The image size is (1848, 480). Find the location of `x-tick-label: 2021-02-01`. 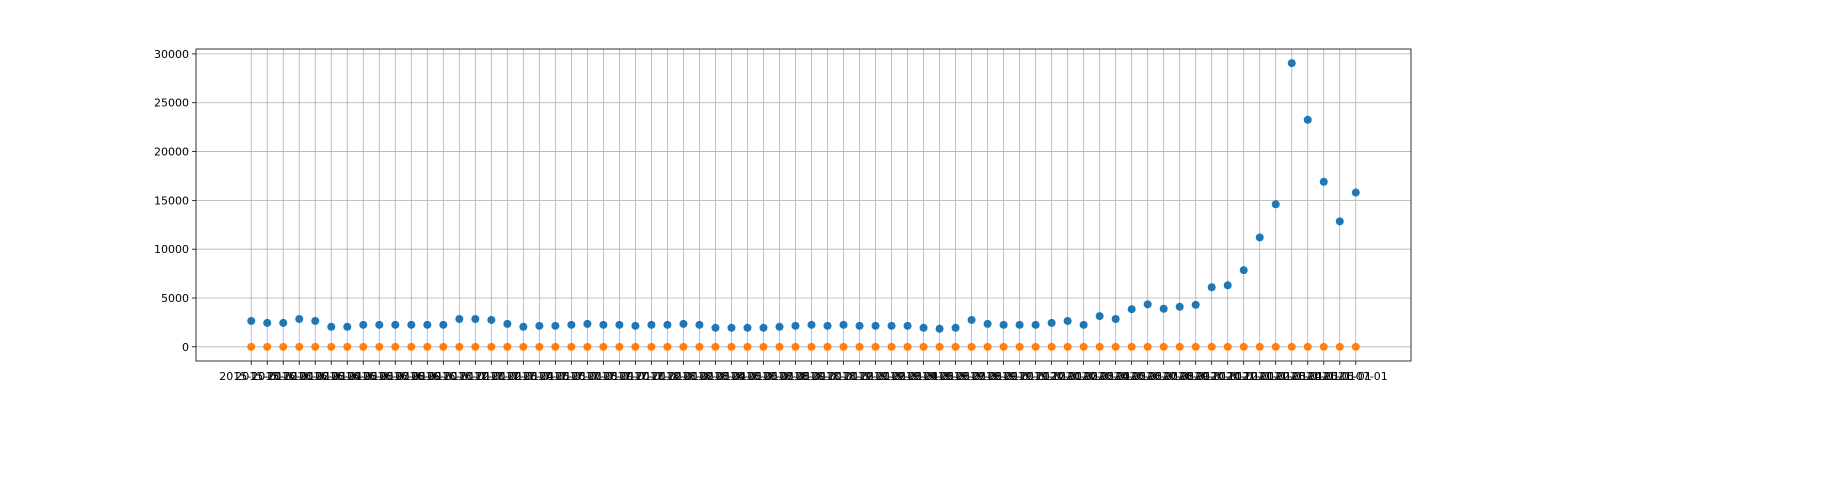

x-tick-label: 2021-02-01 is located at coordinates (1276, 376).